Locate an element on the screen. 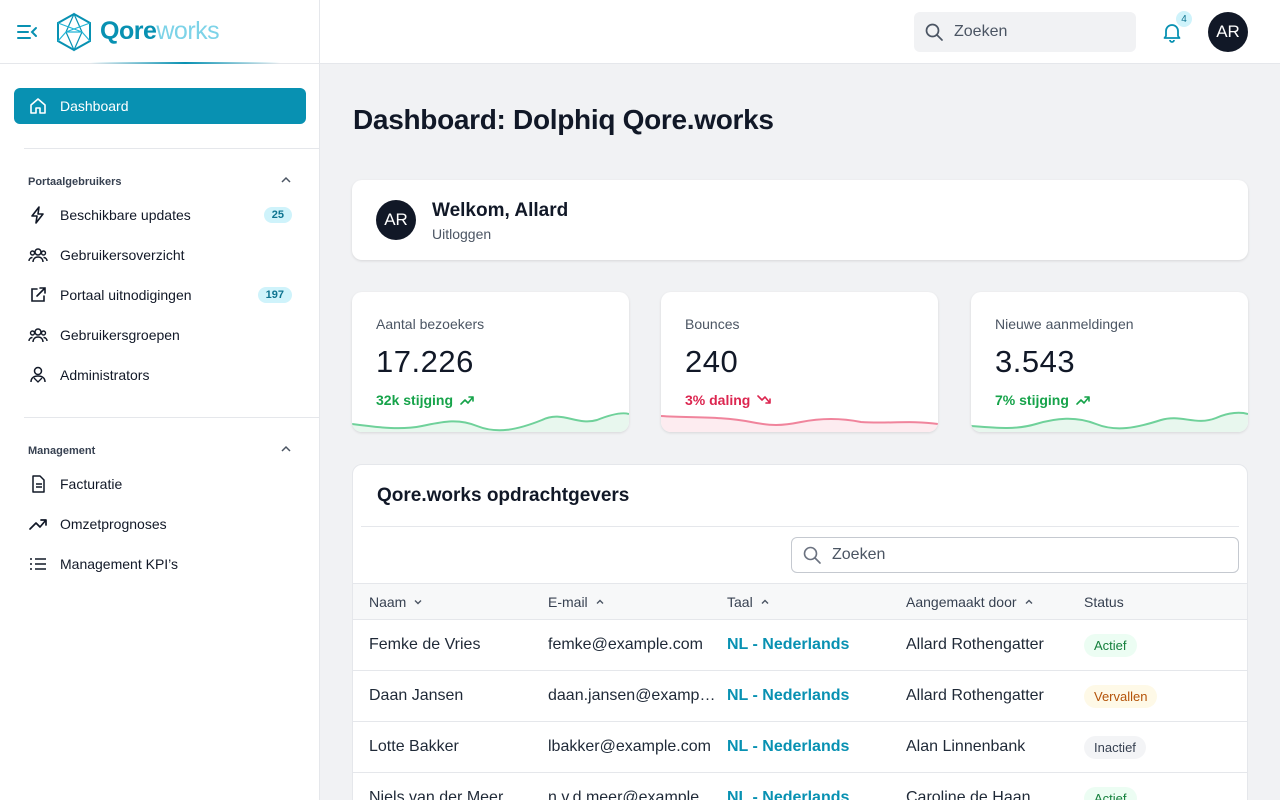  sidebar-item-label: Administrators is located at coordinates (105, 375).